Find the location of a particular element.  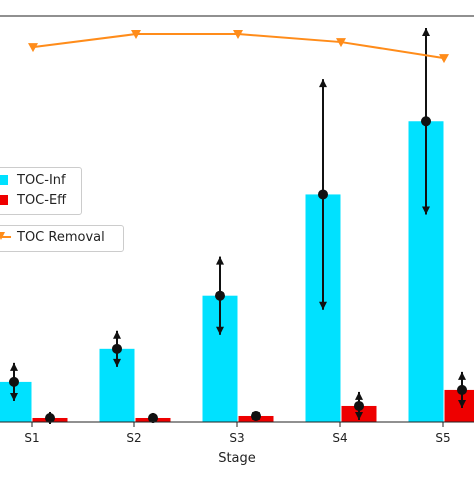

legend-label-toc-eff: TOC-Eff is located at coordinates (41, 200).